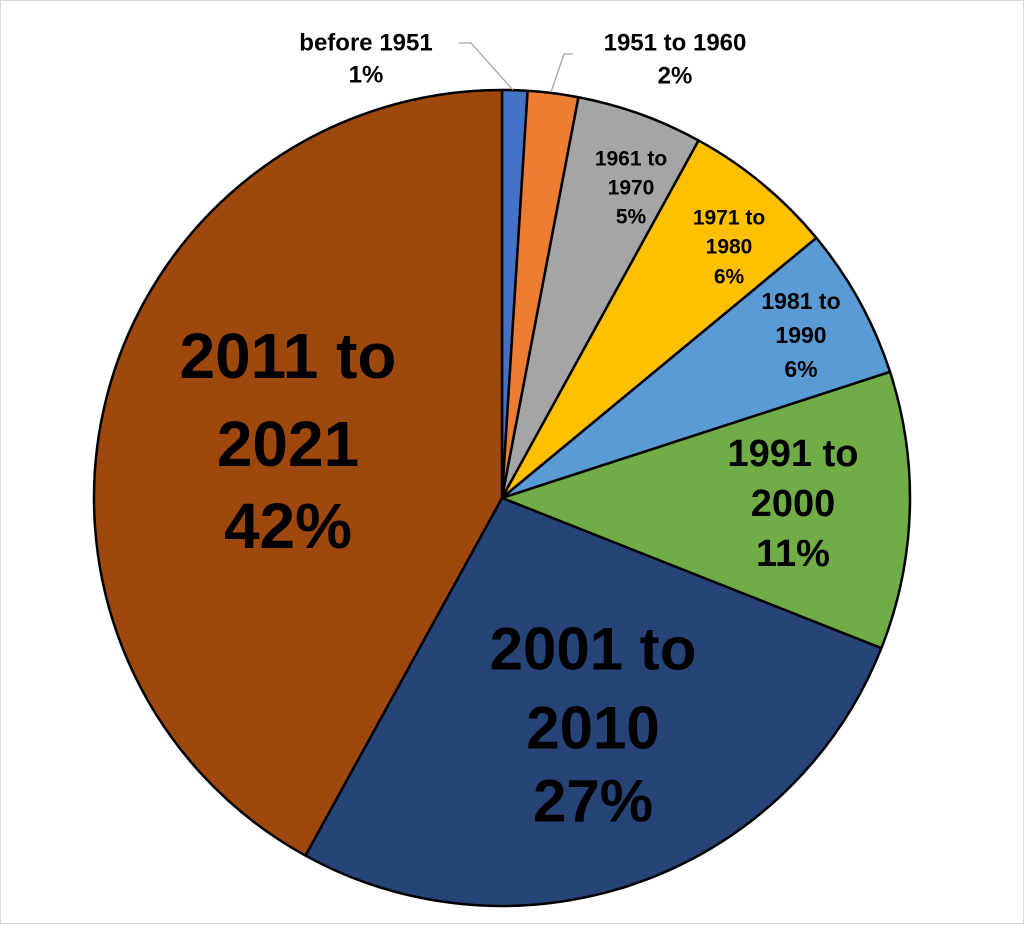  I want to click on data-label-percent: 42%, so click(288, 526).